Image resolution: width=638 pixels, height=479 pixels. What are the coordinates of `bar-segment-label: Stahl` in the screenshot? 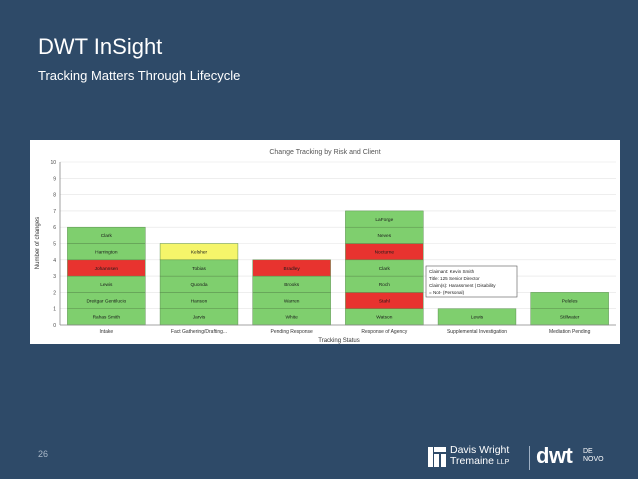 It's located at (384, 301).